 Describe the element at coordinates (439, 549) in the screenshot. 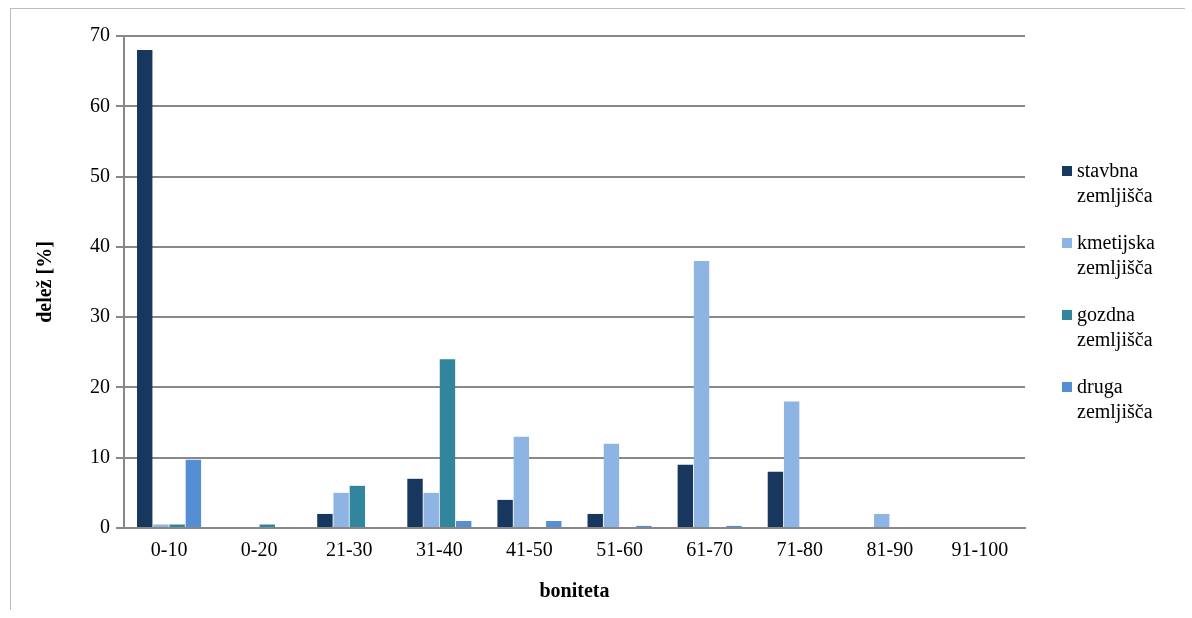

I see `x-tick-label: 31-40` at that location.